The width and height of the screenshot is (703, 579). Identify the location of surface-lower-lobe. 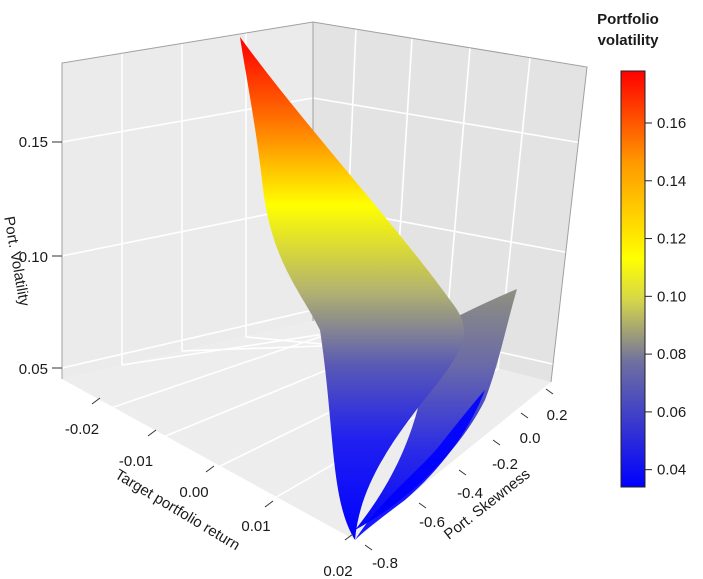
(420, 465).